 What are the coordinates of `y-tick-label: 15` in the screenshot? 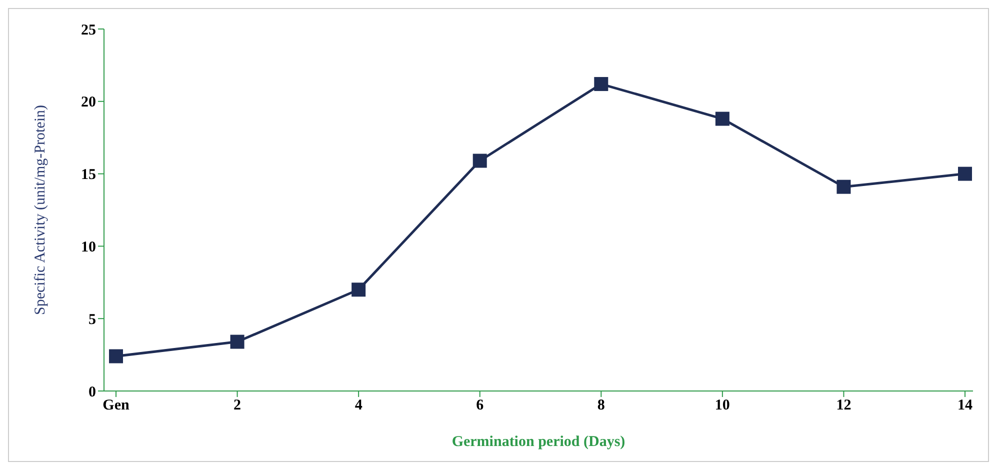 It's located at (88, 175).